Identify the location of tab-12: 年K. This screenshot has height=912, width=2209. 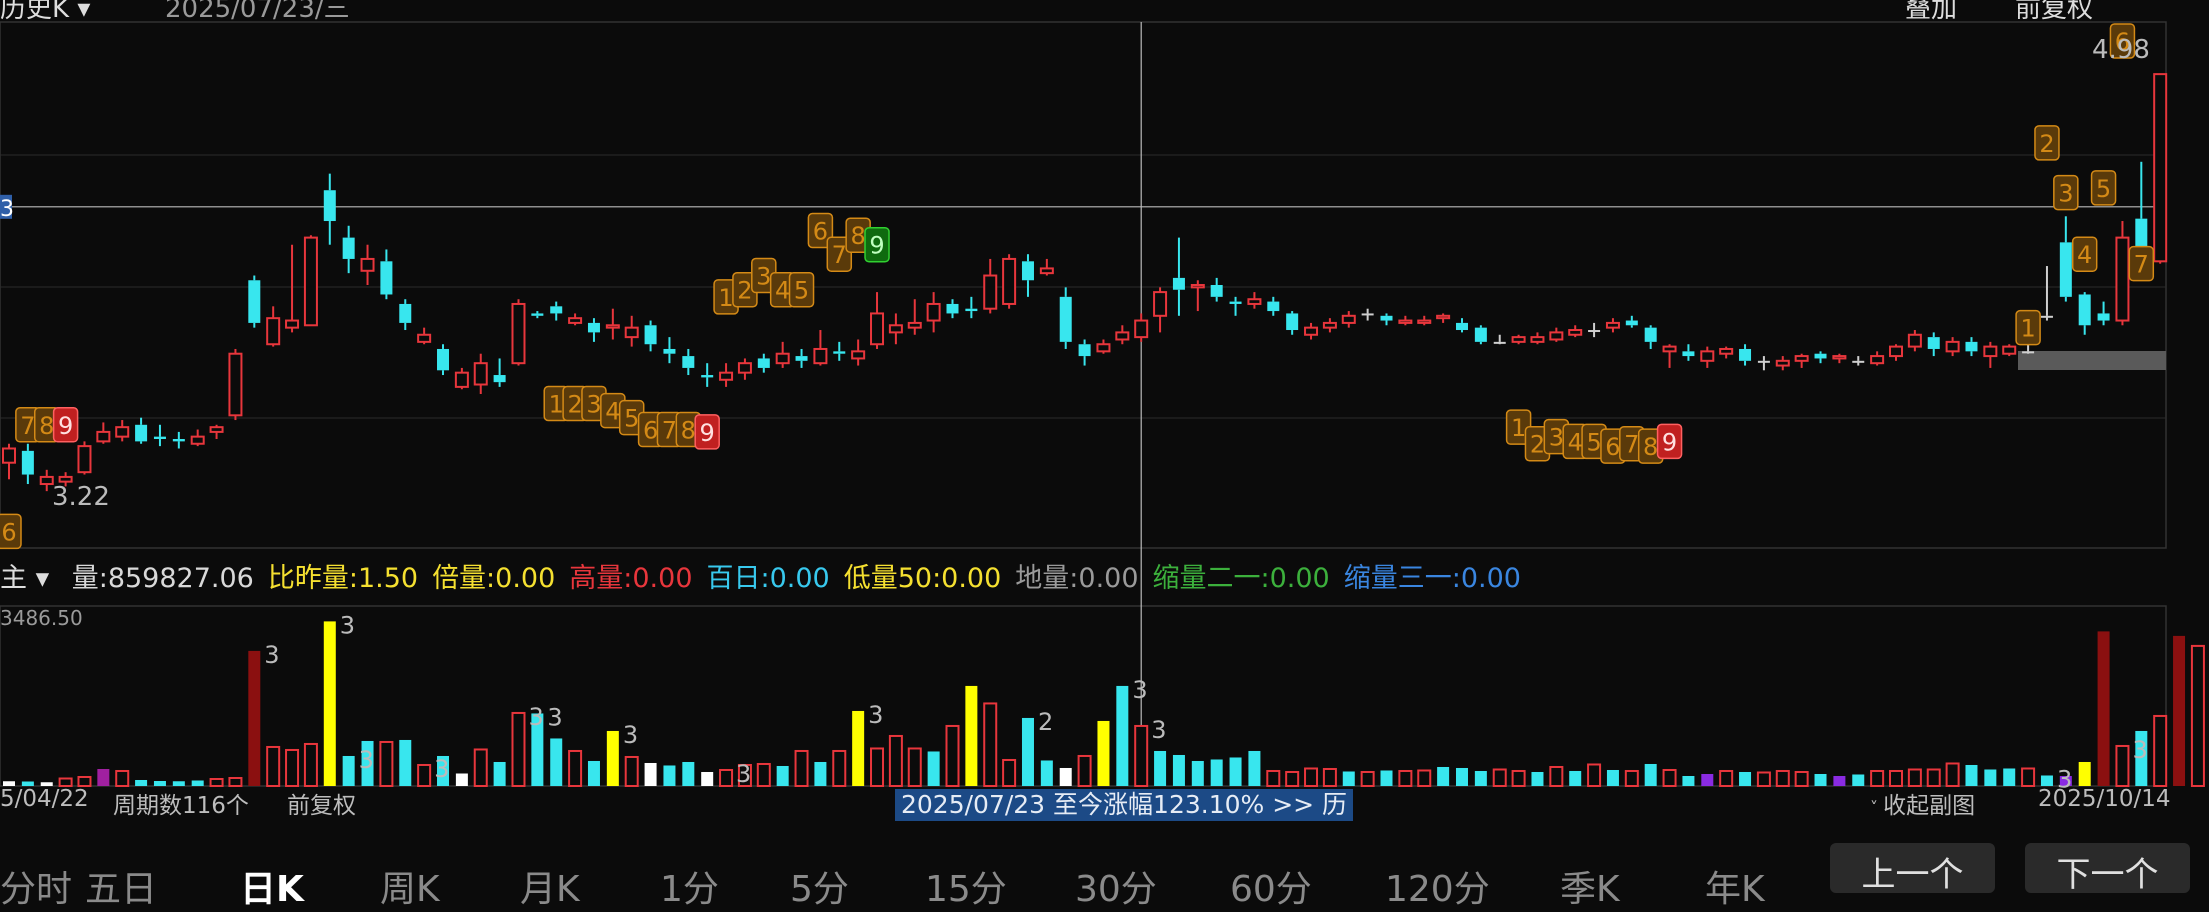
(1735, 889).